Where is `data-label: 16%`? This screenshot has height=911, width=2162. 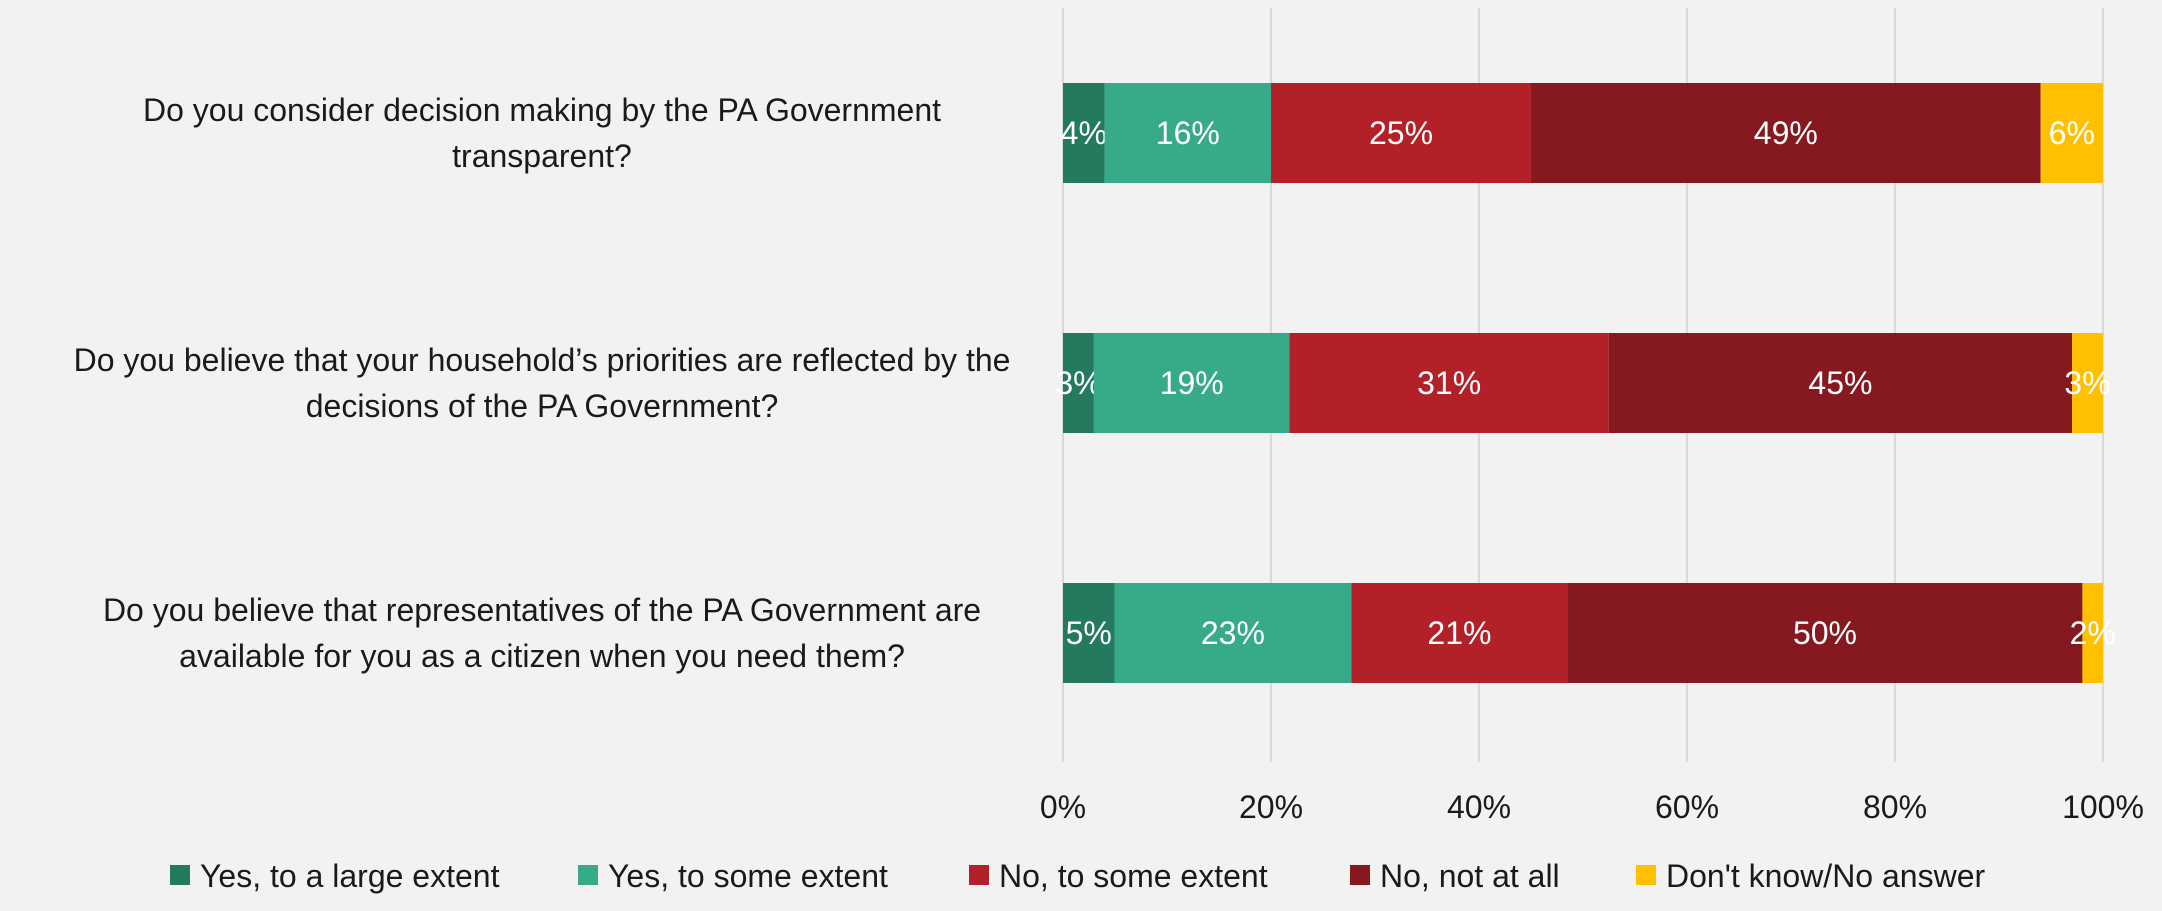 data-label: 16% is located at coordinates (1188, 133).